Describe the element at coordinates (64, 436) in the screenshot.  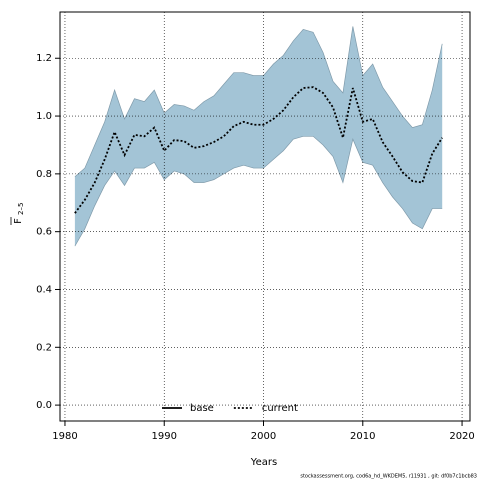
I see `x-tick-label: 1980` at that location.